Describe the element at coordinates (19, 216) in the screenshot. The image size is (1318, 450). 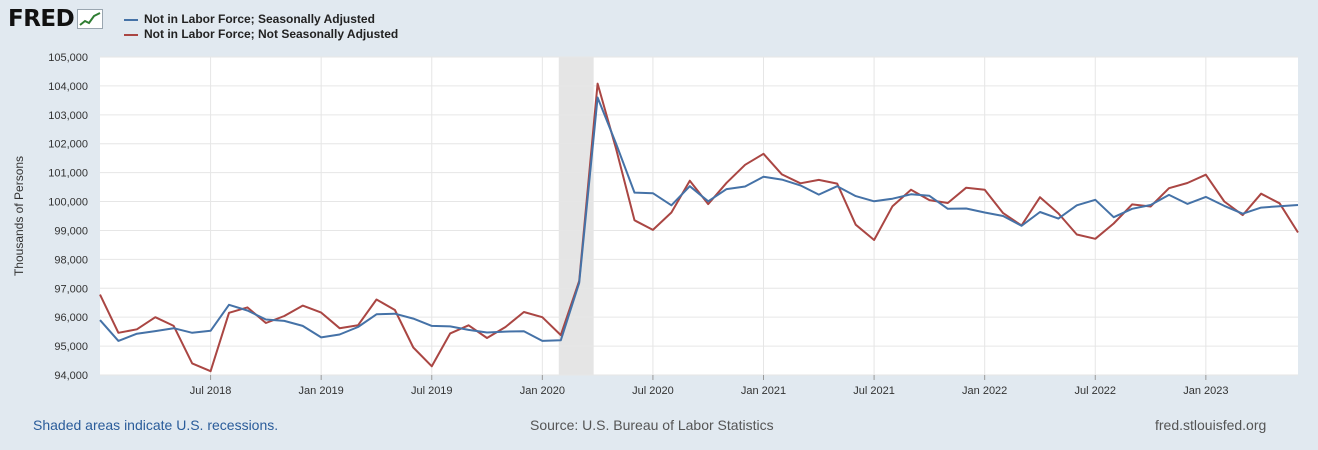
I see `y-axis-label: Thousands of Persons` at that location.